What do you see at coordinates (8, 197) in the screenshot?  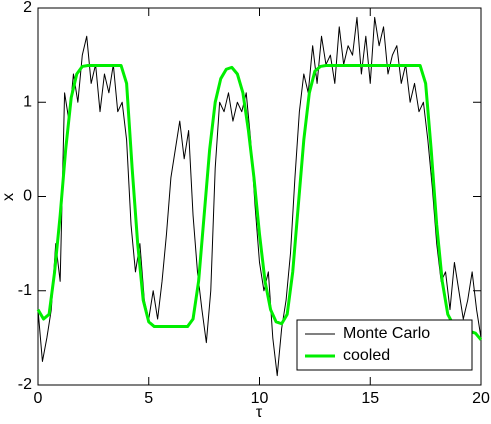 I see `y-axis-label: x` at bounding box center [8, 197].